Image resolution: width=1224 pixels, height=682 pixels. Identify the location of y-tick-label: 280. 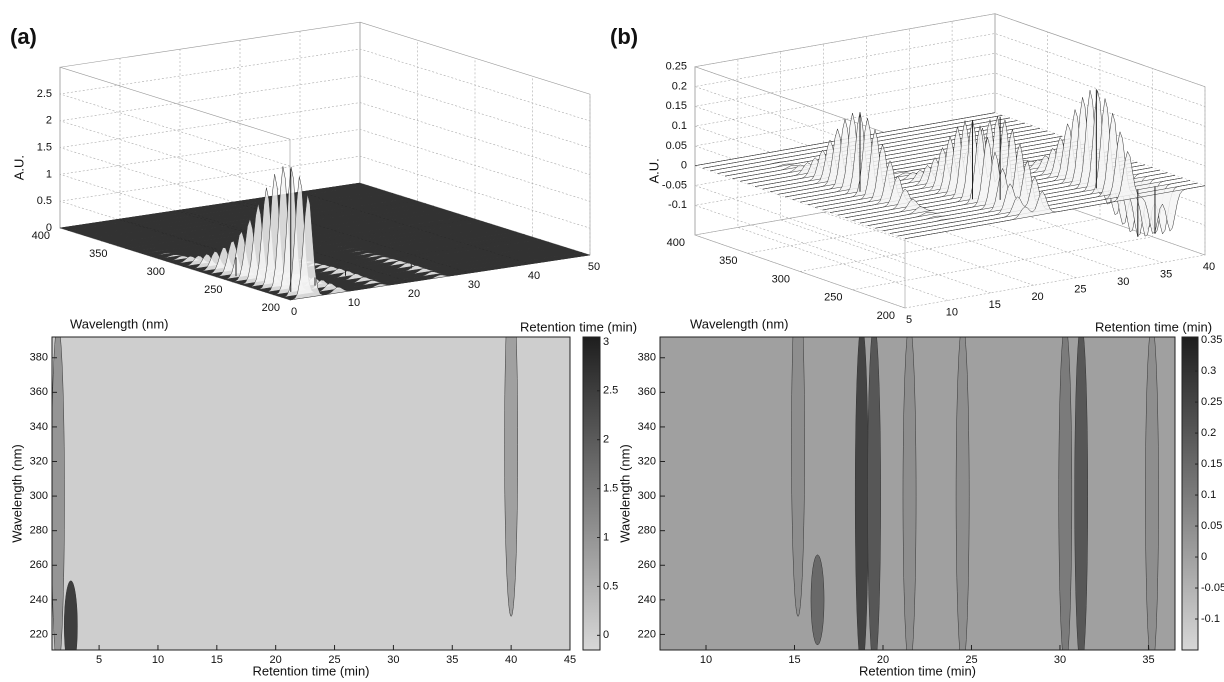
(39, 531).